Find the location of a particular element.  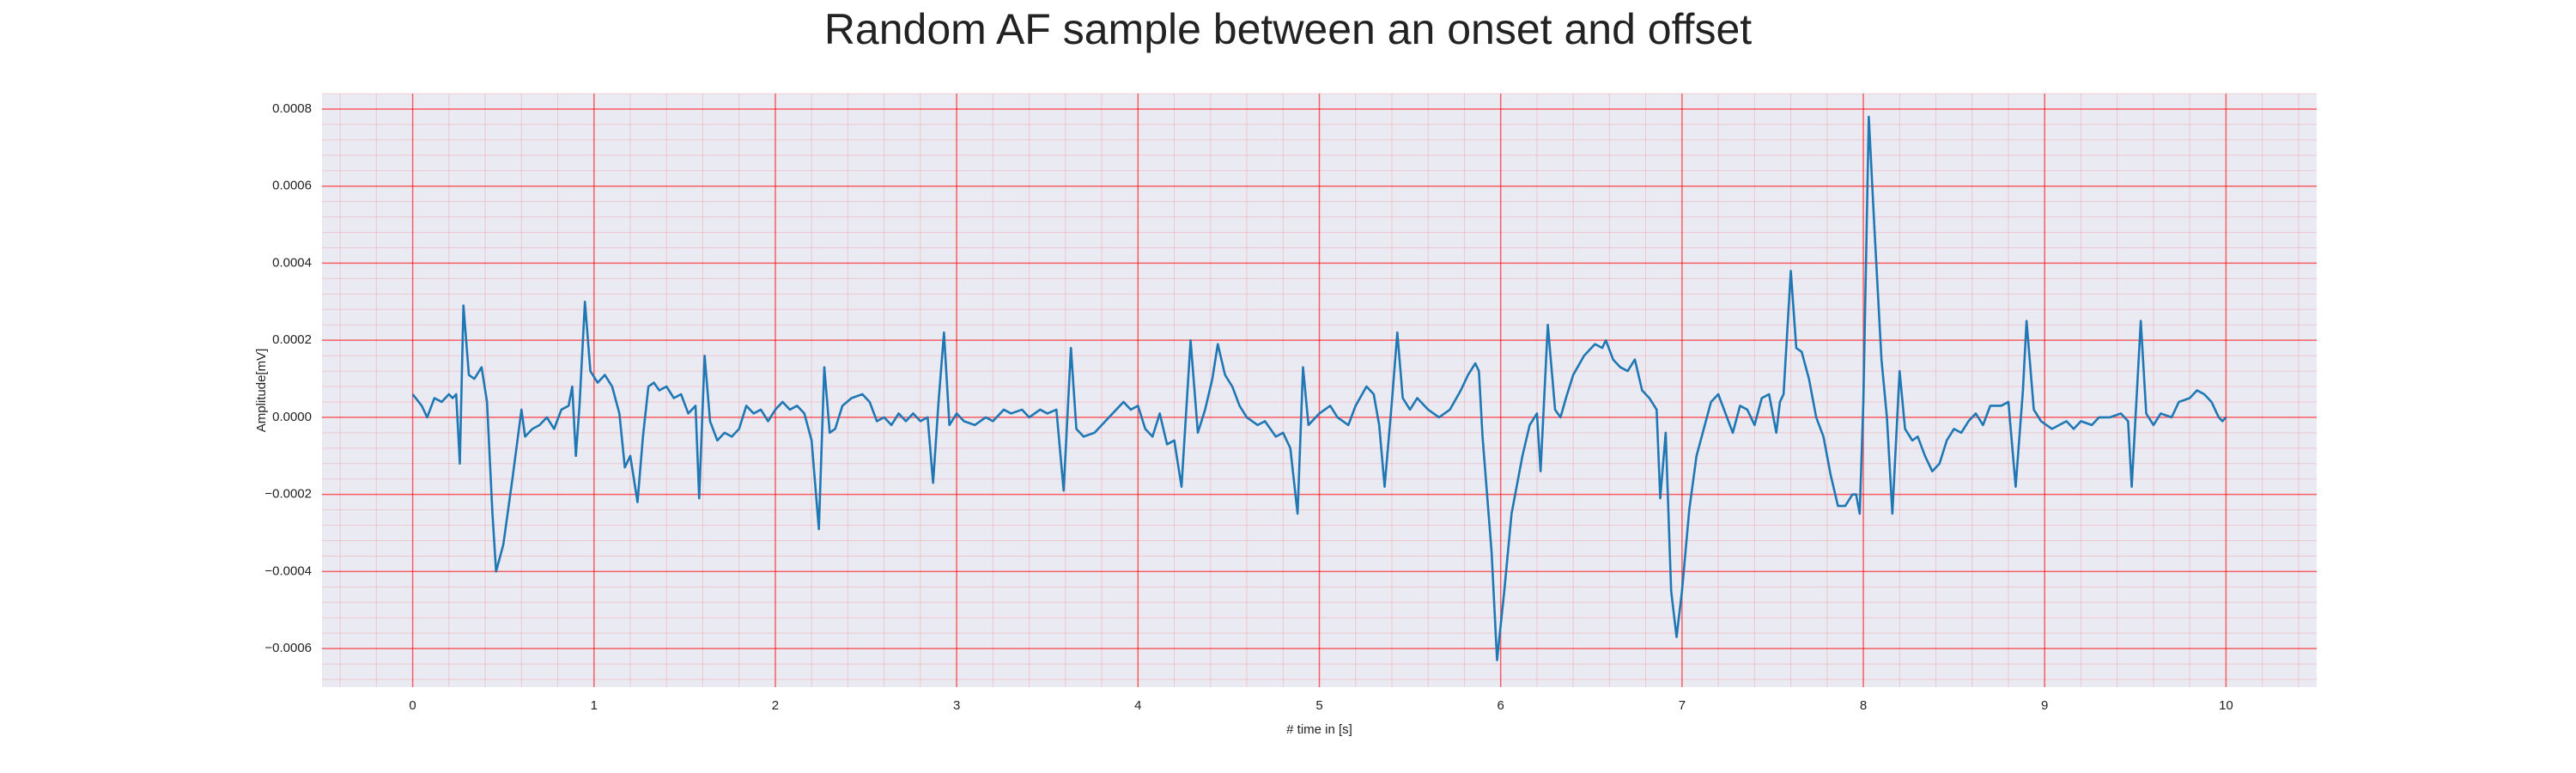

x-tick-label: 7 is located at coordinates (1682, 705).